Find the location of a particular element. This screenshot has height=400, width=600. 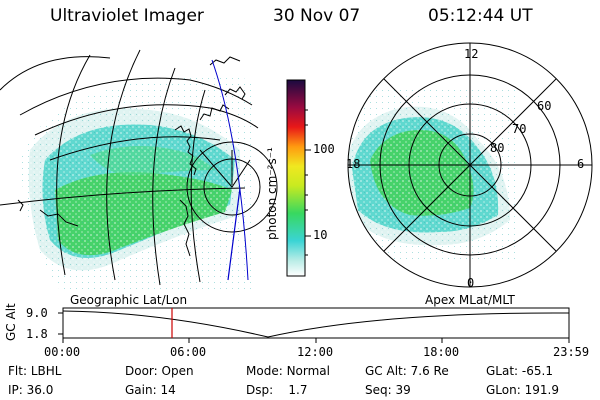

polar-aurora is located at coordinates (434, 175).